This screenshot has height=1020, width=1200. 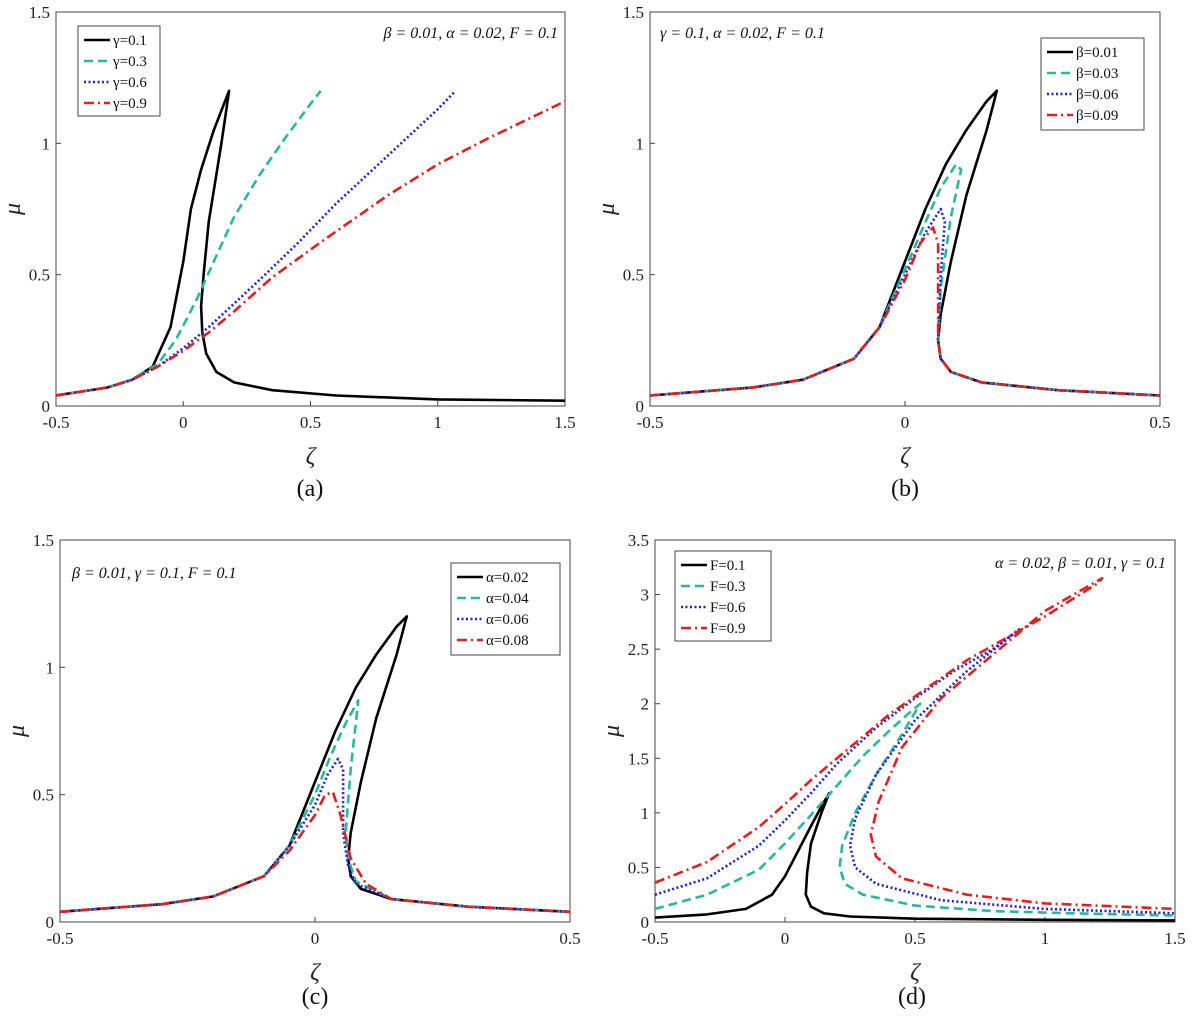 What do you see at coordinates (723, 596) in the screenshot?
I see `legend: F=0.1 F=0.3 F=0.6 F=0.9` at bounding box center [723, 596].